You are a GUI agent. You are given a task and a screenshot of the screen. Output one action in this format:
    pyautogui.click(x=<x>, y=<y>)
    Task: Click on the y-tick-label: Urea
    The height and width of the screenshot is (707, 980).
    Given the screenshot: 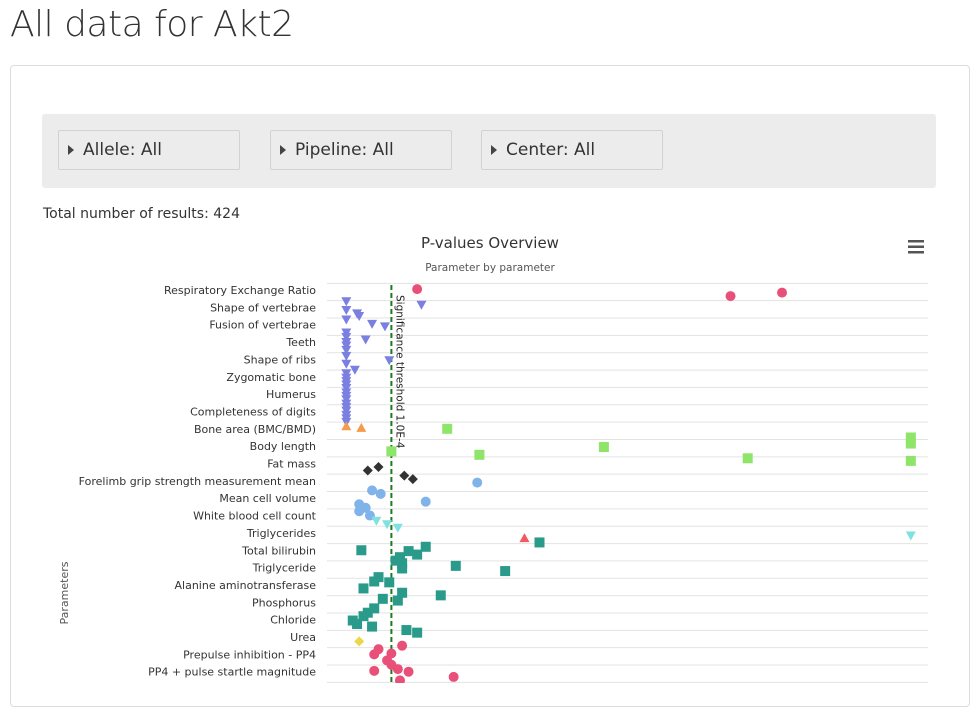 What is the action you would take?
    pyautogui.click(x=303, y=637)
    